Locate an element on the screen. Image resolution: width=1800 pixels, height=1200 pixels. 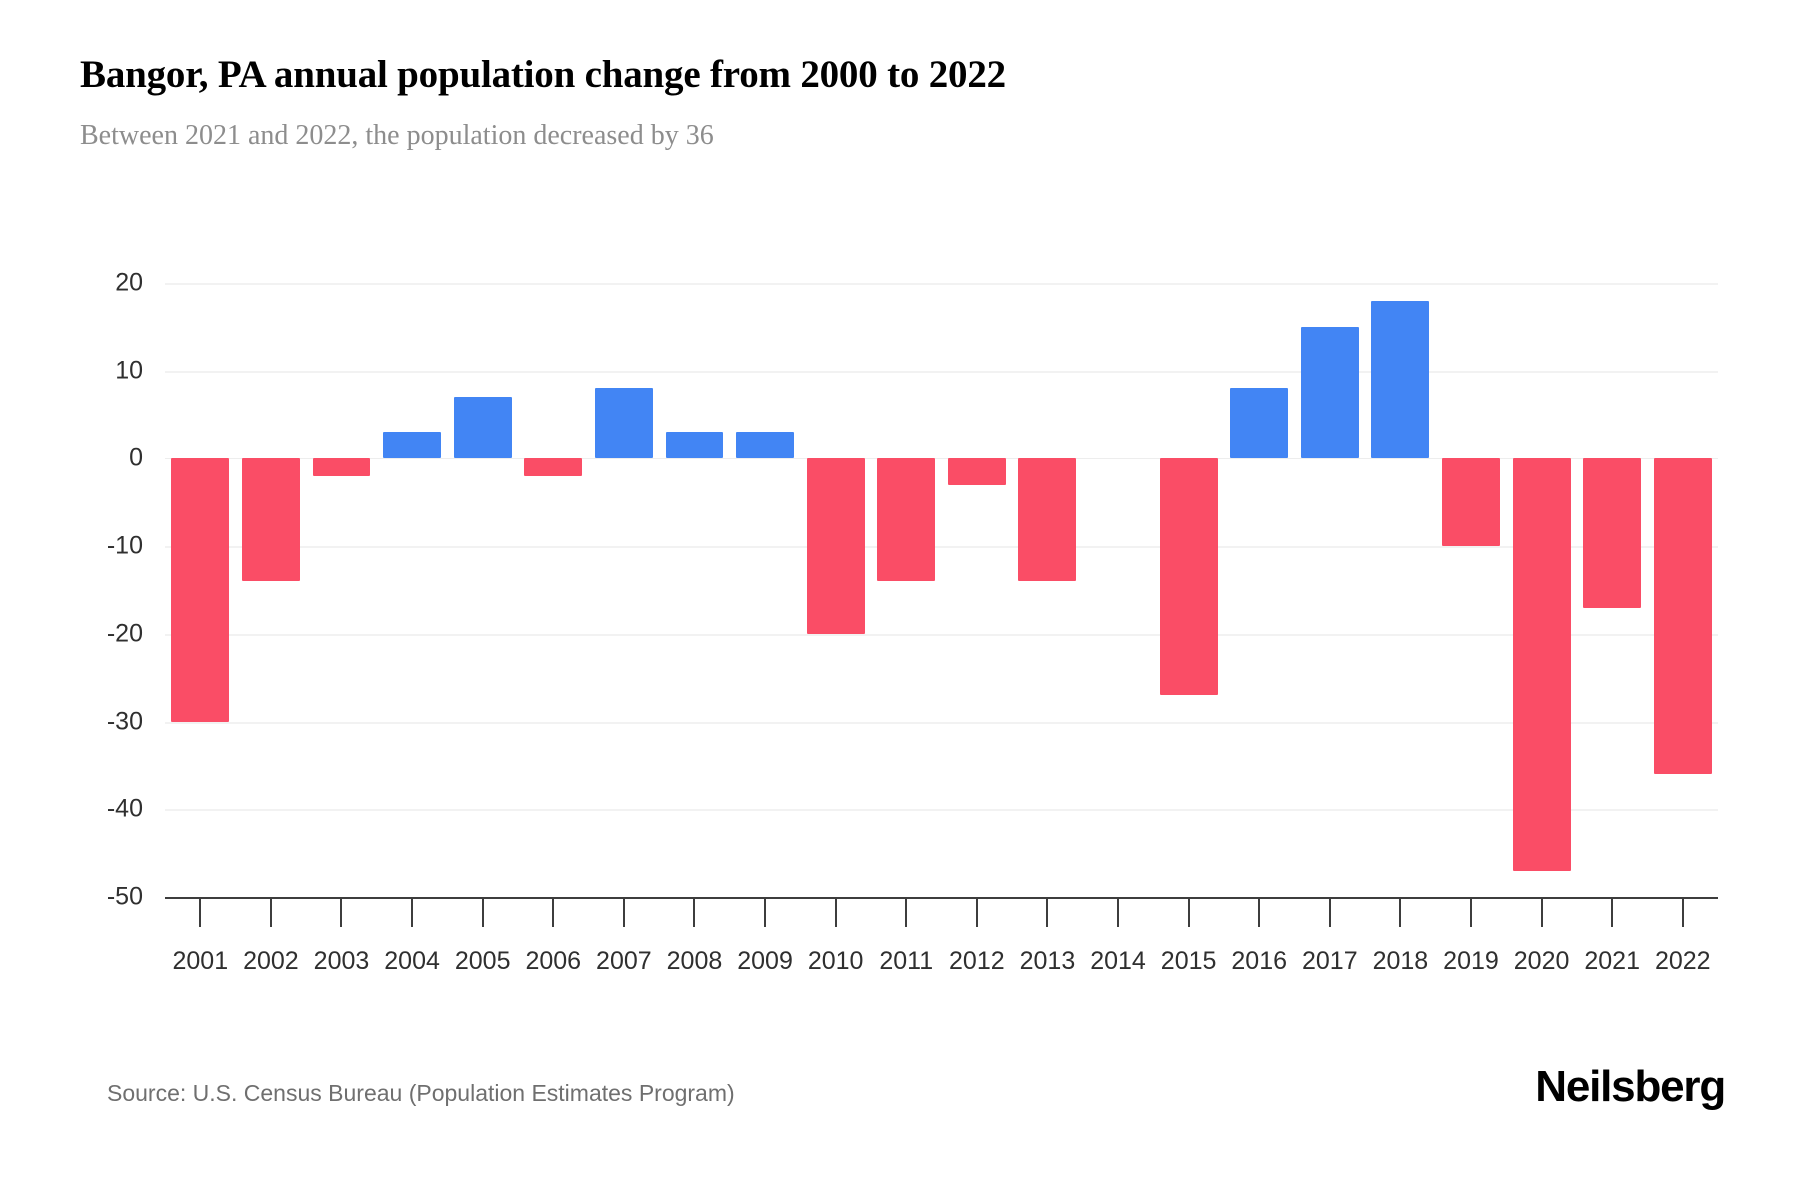
bar-slot-2001 is located at coordinates (200, 590).